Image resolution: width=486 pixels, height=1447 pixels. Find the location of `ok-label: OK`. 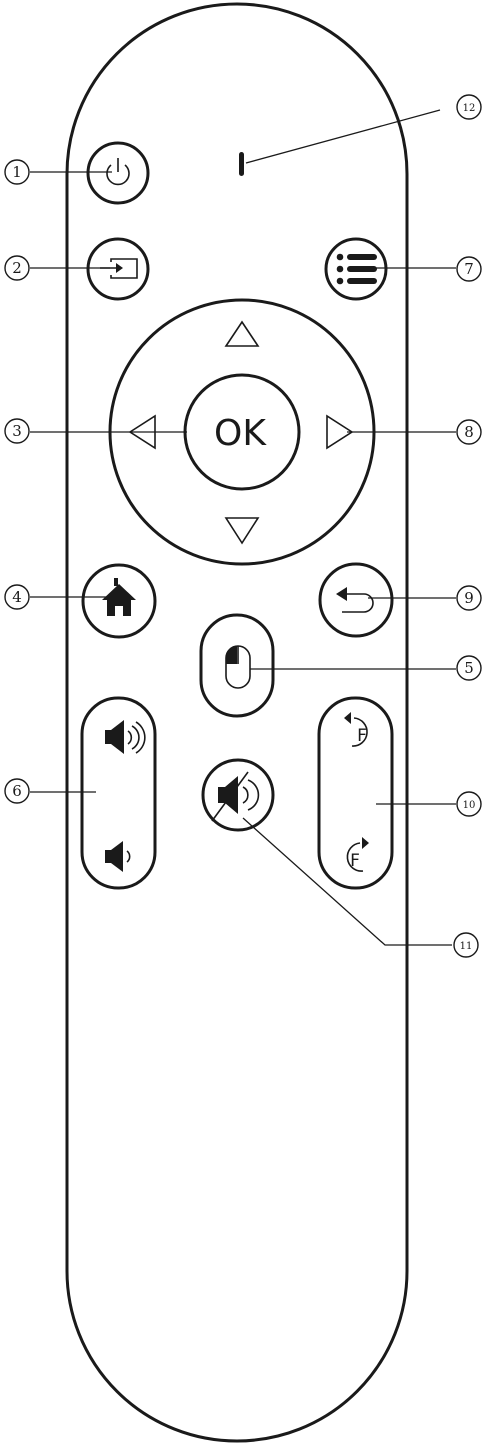

ok-label: OK is located at coordinates (240, 433).